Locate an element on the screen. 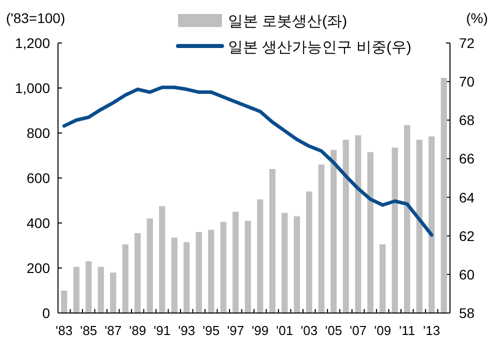 The height and width of the screenshot is (348, 498). legend-label: 일본 로봇생산(좌) is located at coordinates (288, 21).